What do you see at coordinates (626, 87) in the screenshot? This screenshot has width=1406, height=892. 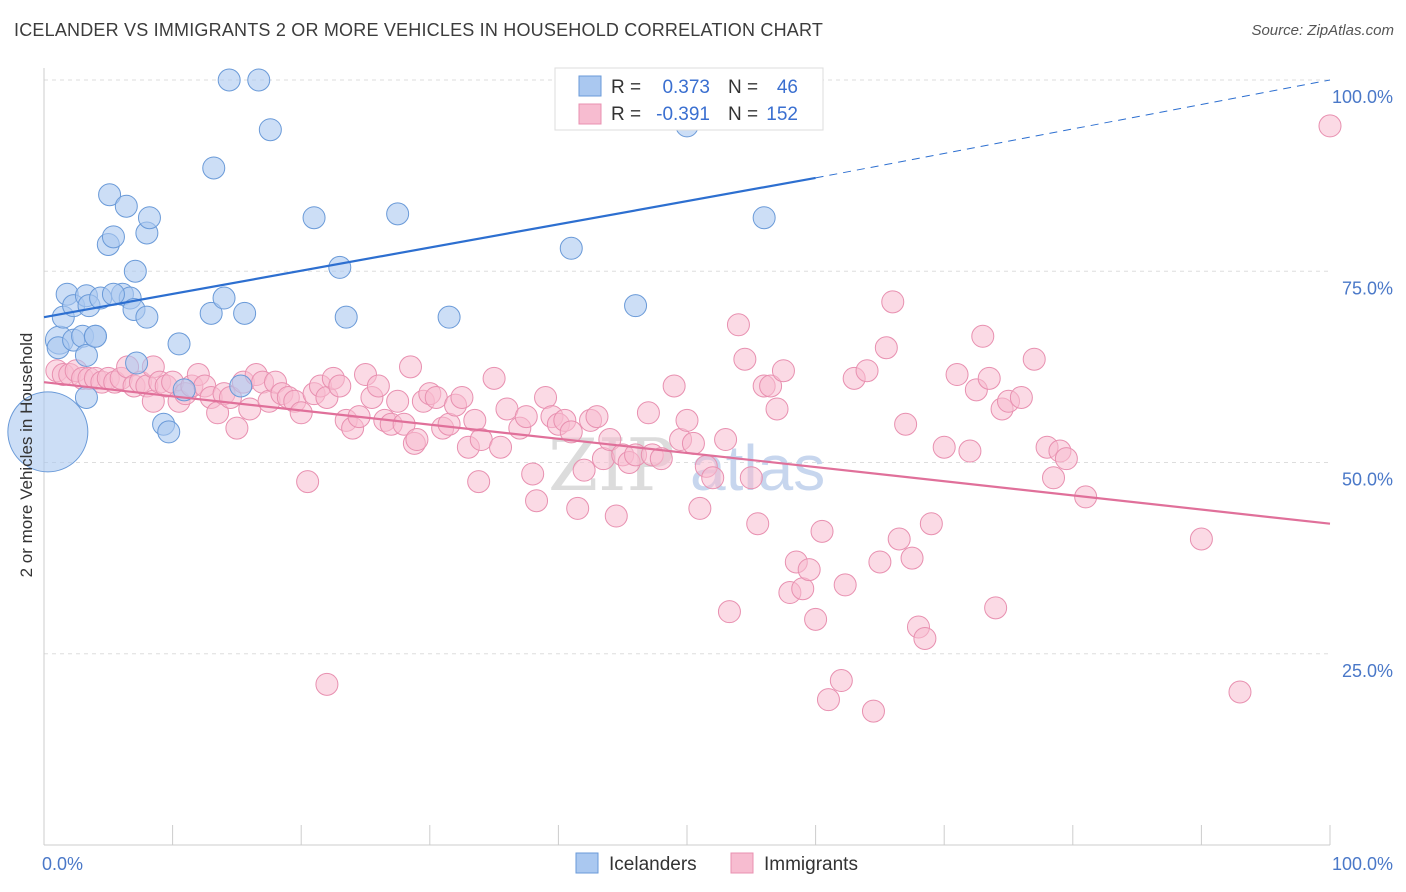 I see `legend-r-label-icelanders: R =` at bounding box center [626, 87].